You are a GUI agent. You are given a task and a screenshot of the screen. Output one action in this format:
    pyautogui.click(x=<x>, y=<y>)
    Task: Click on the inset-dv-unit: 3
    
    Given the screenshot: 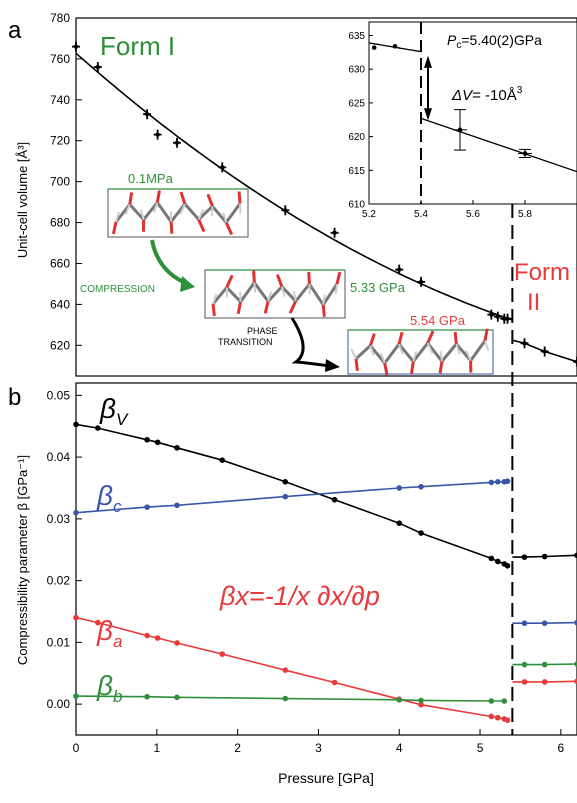 What is the action you would take?
    pyautogui.click(x=520, y=90)
    